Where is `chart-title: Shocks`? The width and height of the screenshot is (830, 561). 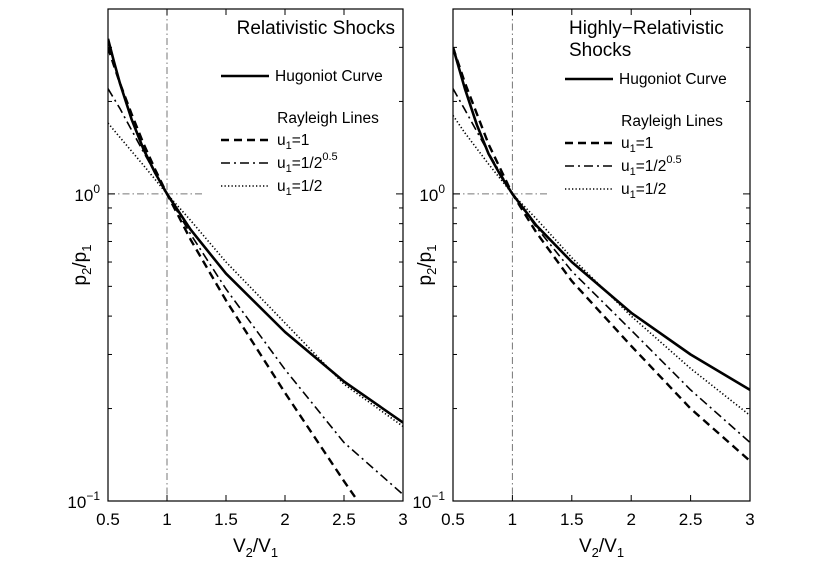 chart-title: Shocks is located at coordinates (600, 50).